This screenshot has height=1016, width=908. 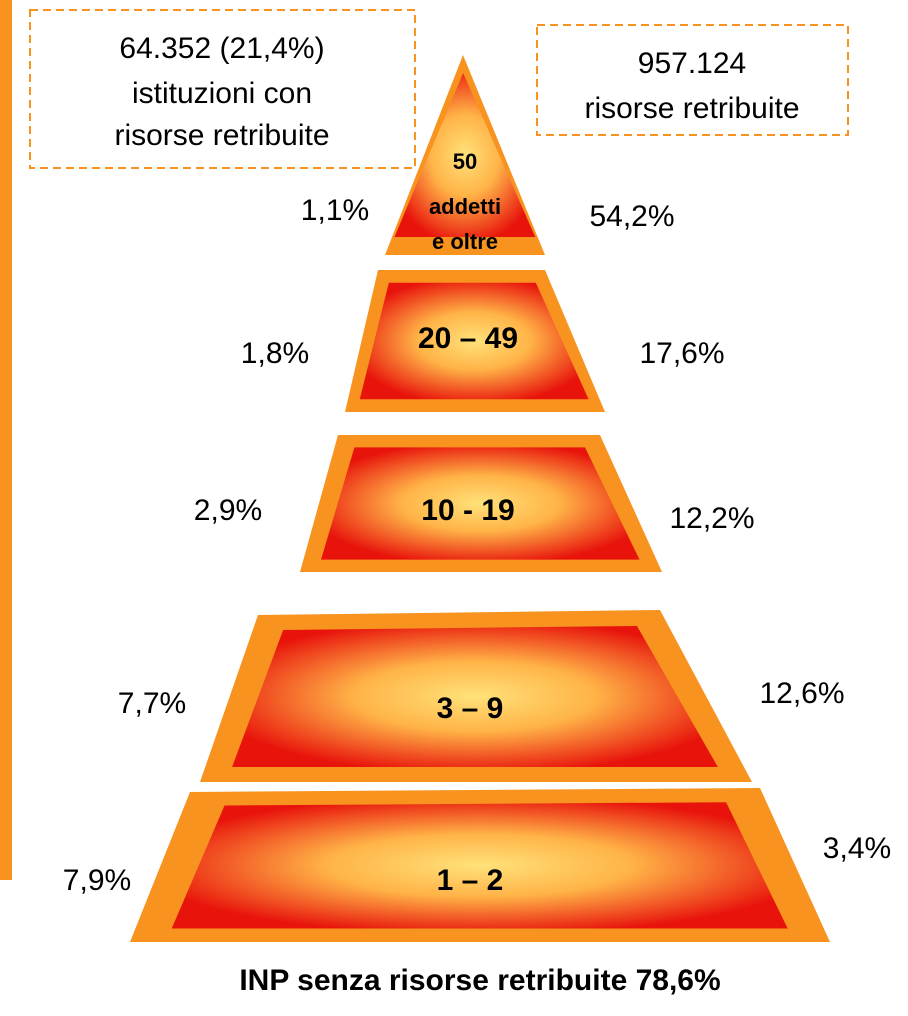 What do you see at coordinates (711, 518) in the screenshot?
I see `right-percent: 12,2%` at bounding box center [711, 518].